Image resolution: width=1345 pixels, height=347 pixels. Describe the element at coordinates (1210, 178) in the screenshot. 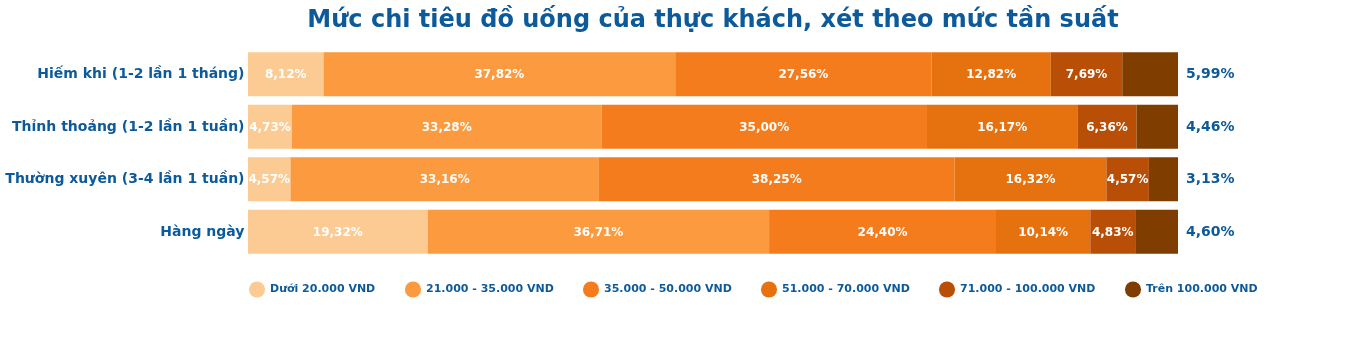

I see `data-label: 3,13%` at that location.